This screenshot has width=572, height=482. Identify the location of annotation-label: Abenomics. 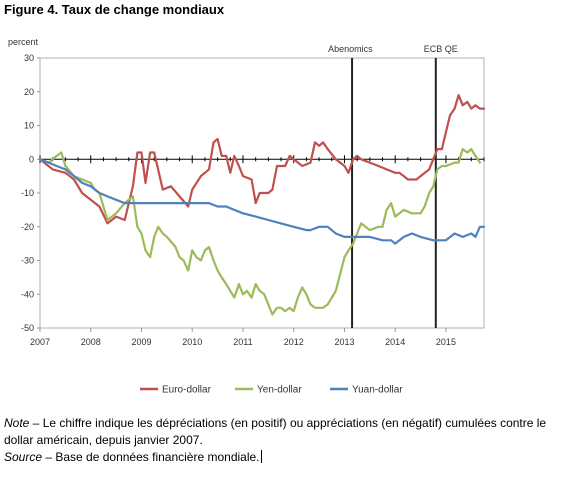
(350, 49).